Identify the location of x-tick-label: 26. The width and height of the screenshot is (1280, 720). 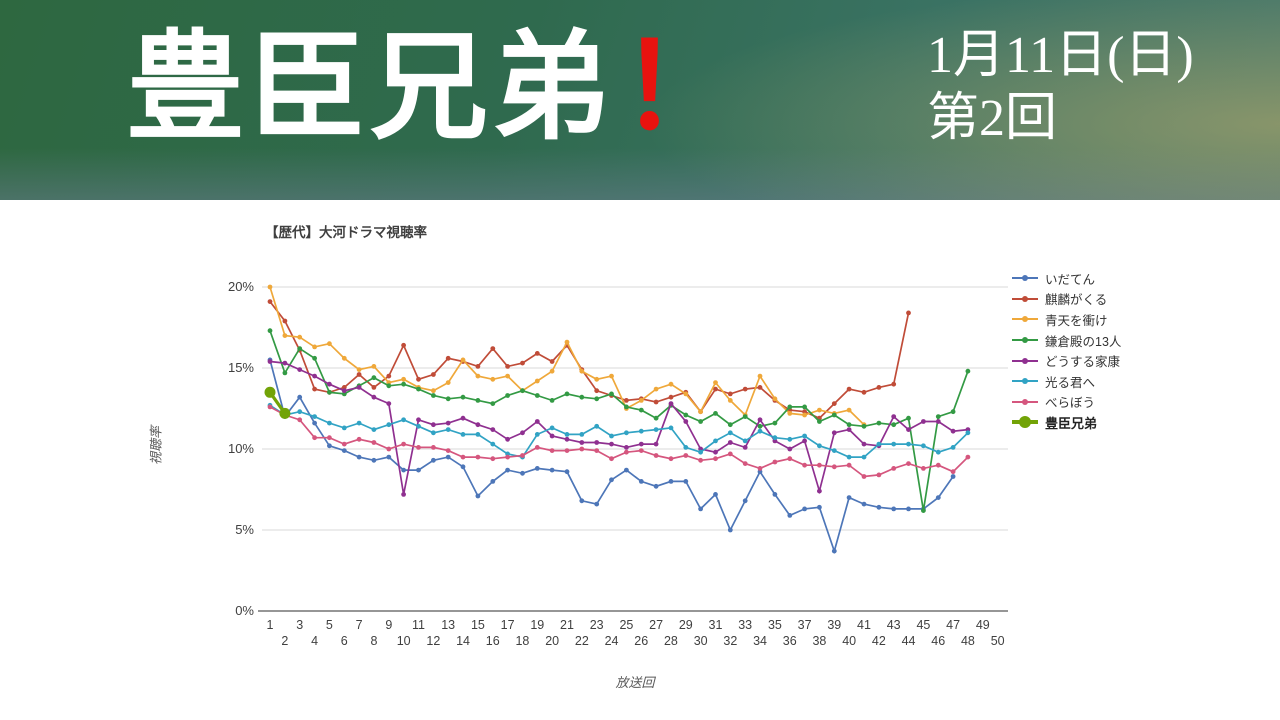
(641, 641).